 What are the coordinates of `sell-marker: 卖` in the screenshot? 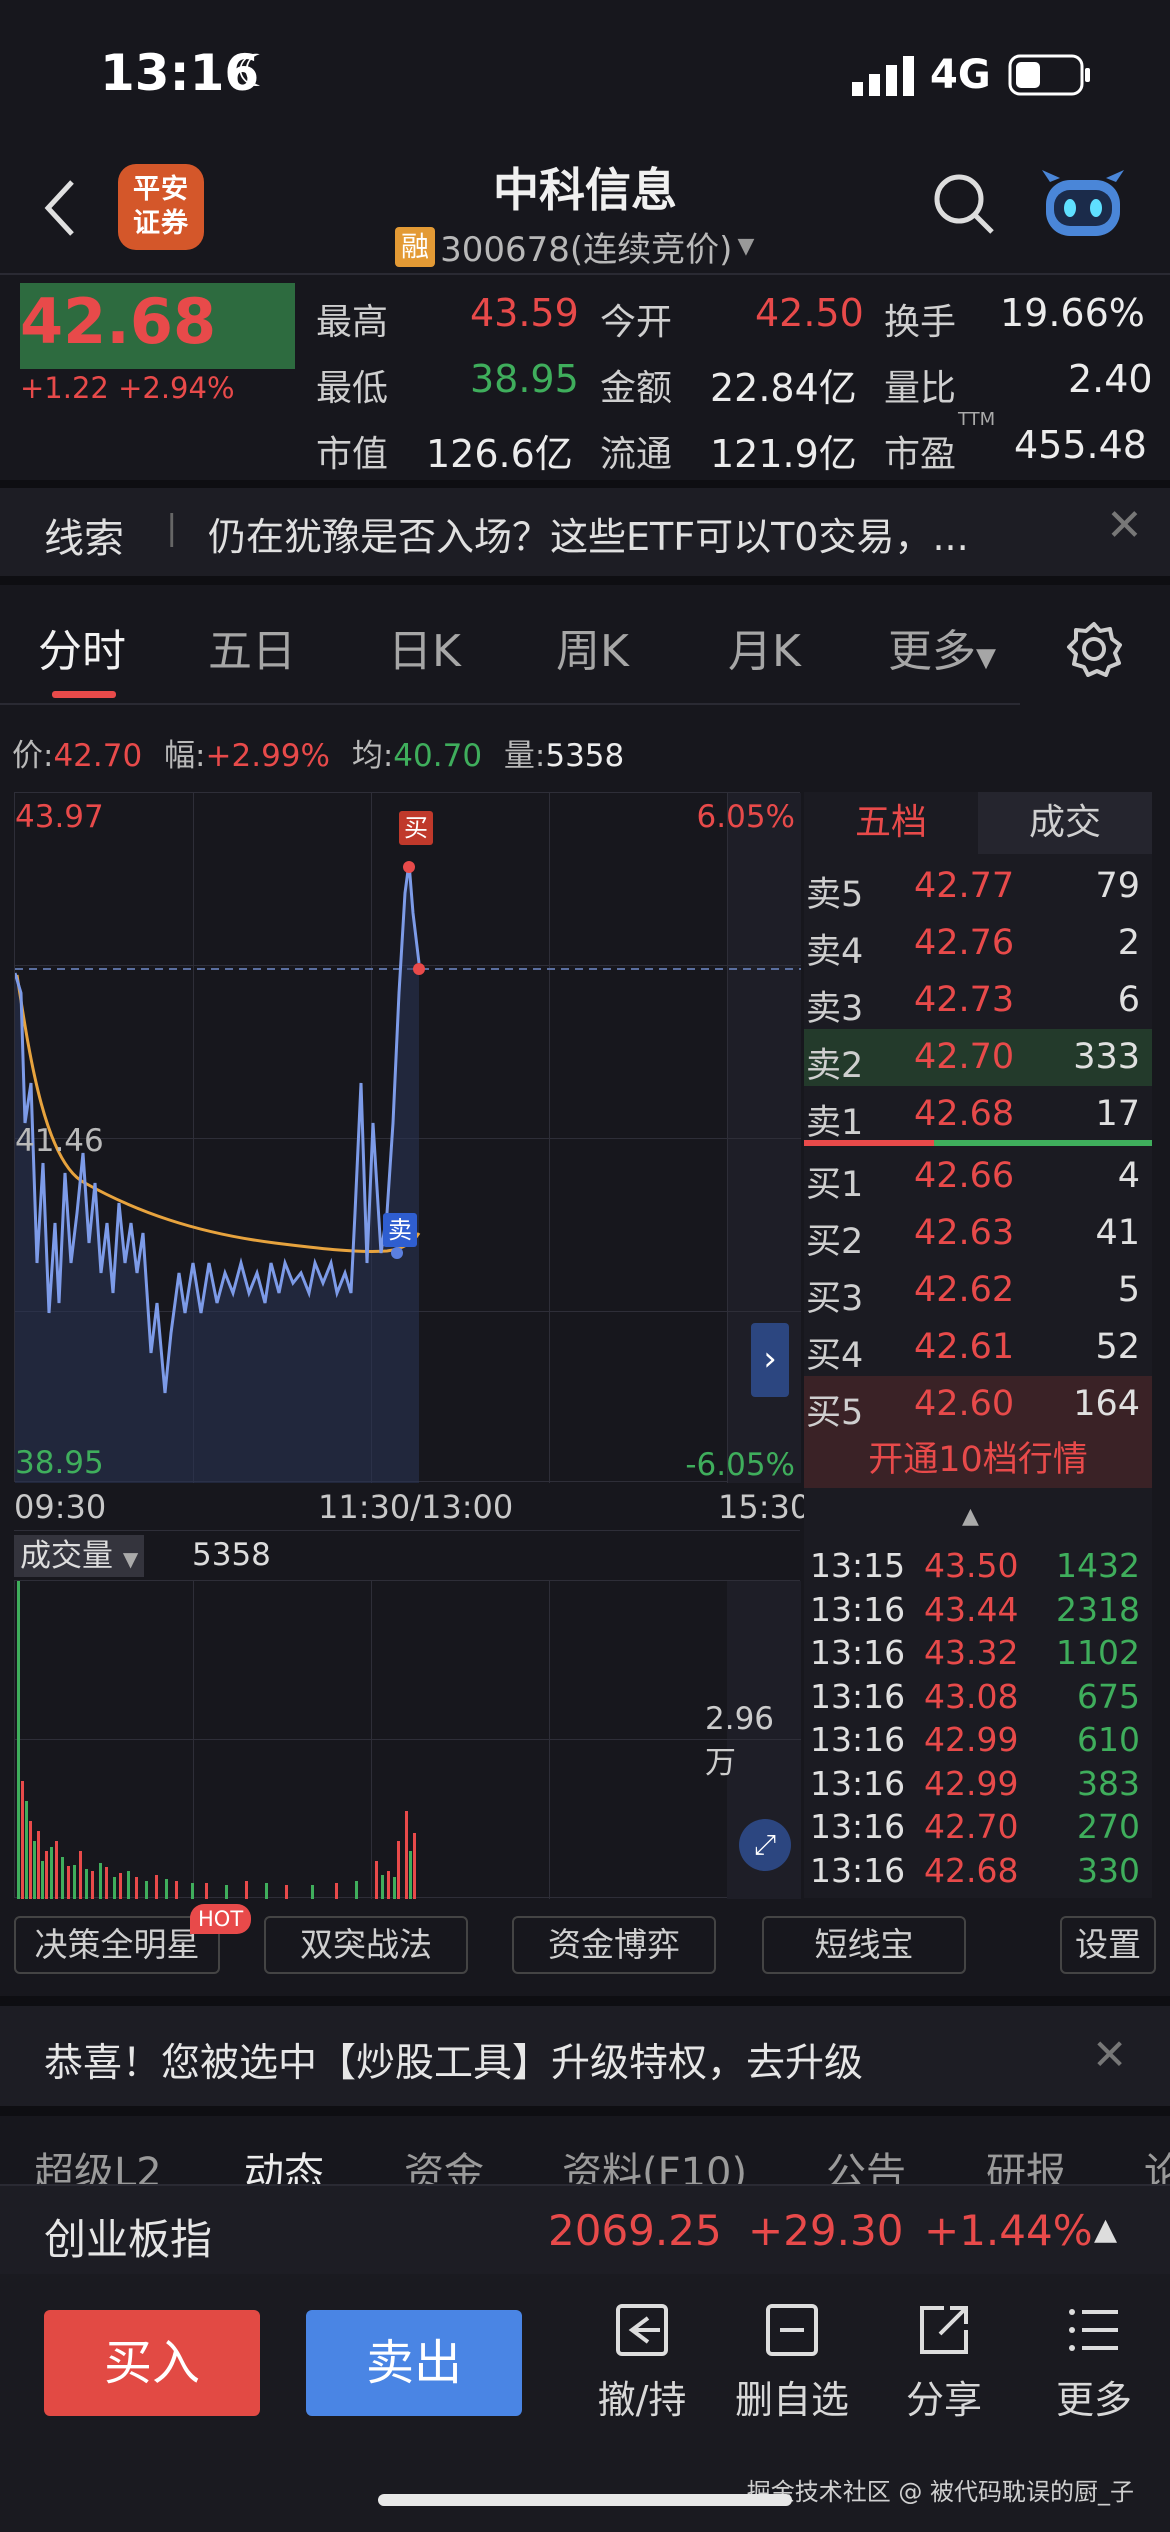 It's located at (400, 1230).